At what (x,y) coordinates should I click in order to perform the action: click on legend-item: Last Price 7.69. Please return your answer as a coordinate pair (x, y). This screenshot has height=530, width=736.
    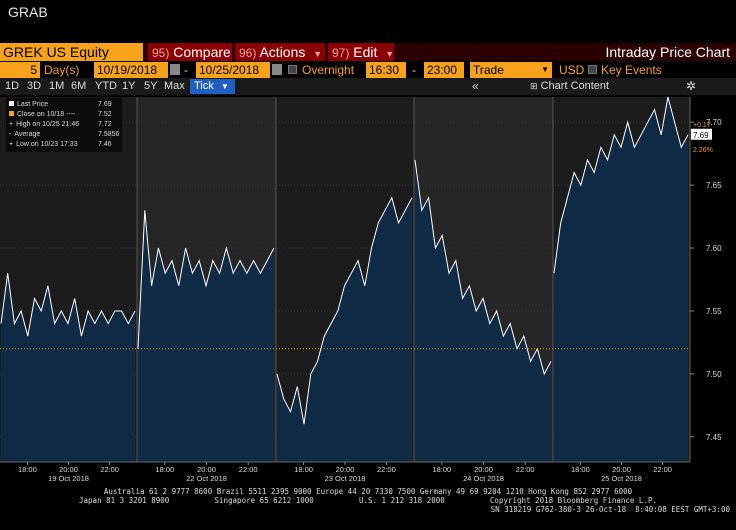
    Looking at the image, I should click on (60, 104).